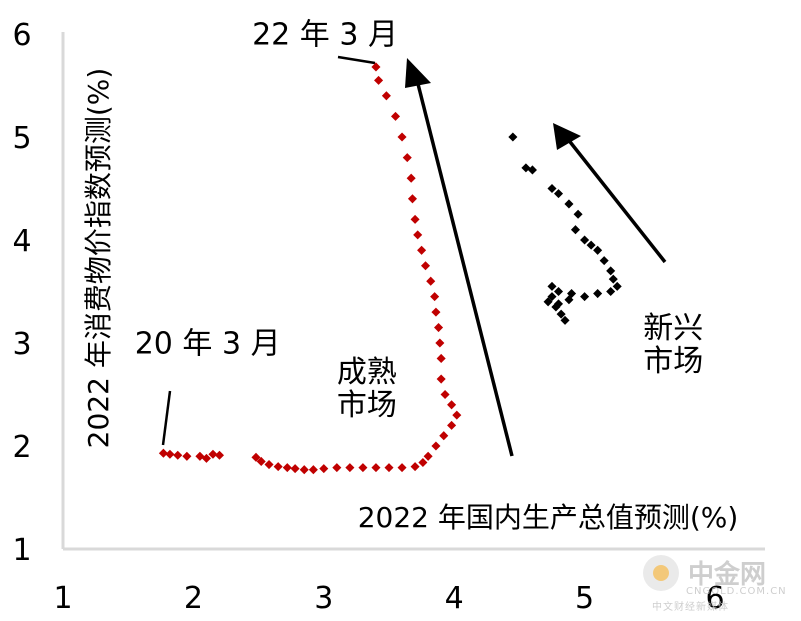  I want to click on watermark-site: CNGOLD.COM.CN, so click(736, 591).